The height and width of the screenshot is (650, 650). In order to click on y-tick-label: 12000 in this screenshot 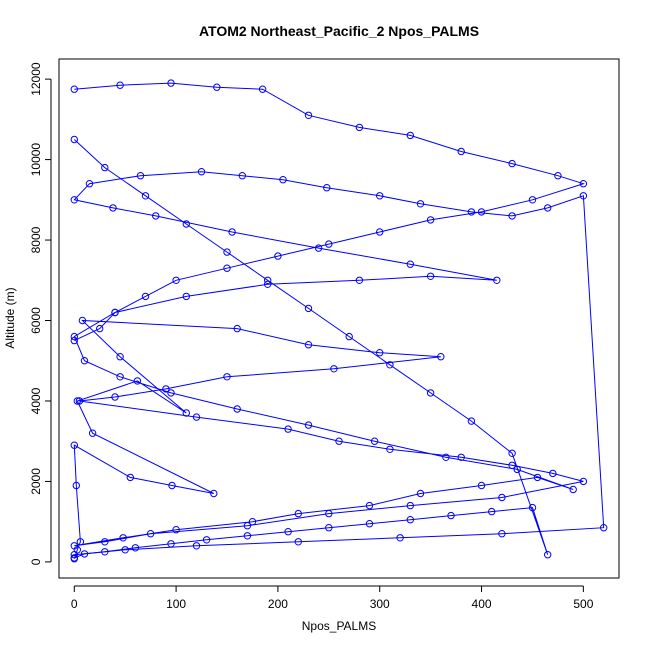, I will do `click(36, 79)`.